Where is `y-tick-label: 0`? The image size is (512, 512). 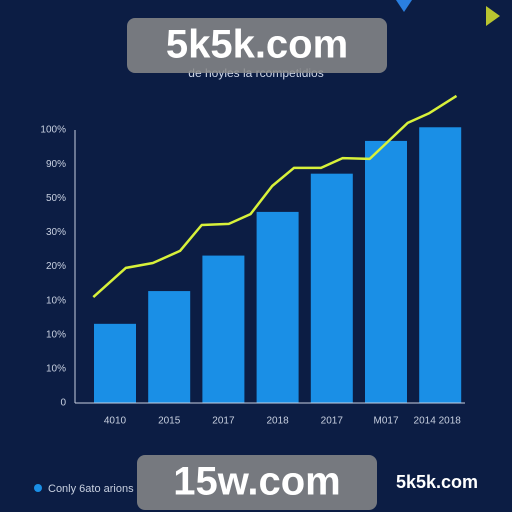
y-tick-label: 0 is located at coordinates (63, 403).